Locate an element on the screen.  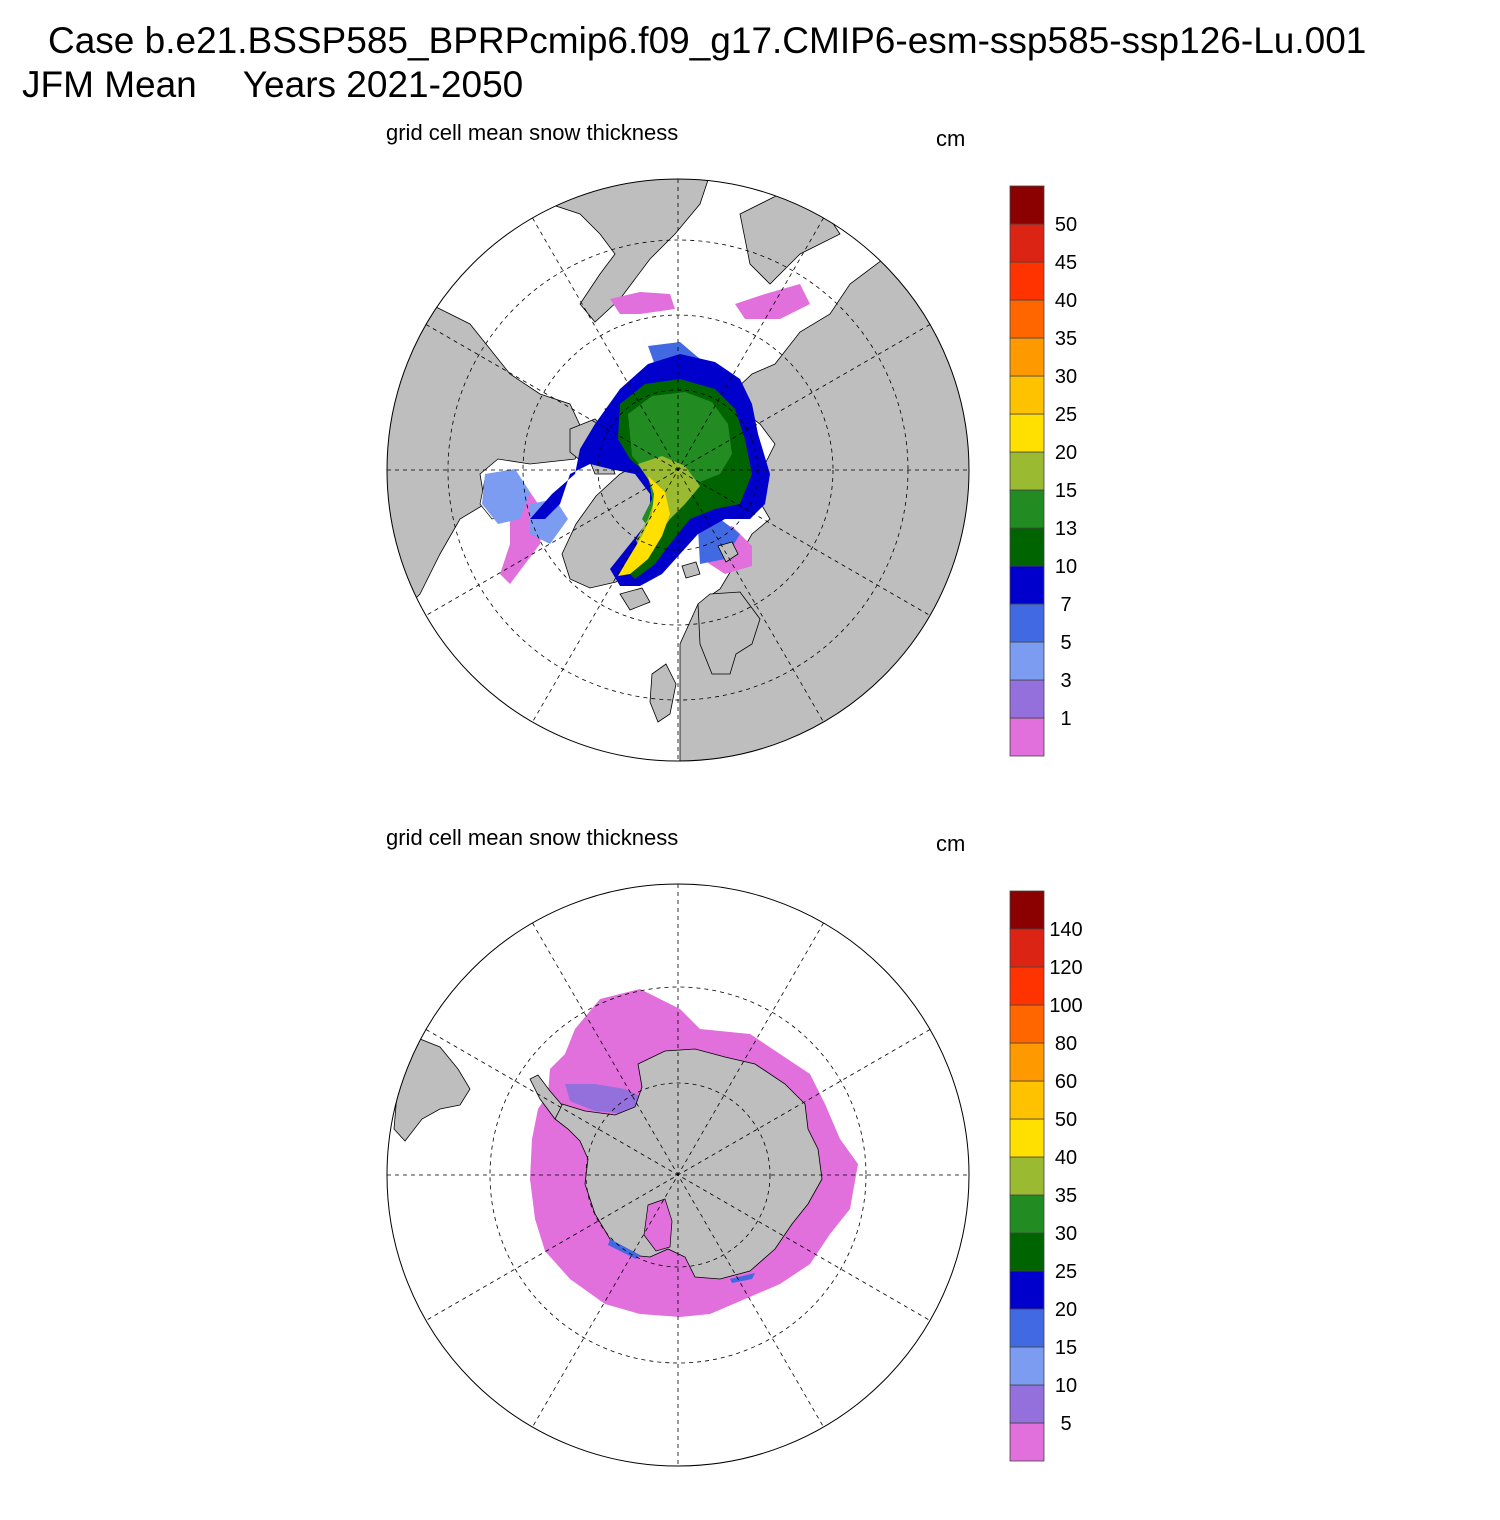
north-land-svalbard is located at coordinates (710, 560).